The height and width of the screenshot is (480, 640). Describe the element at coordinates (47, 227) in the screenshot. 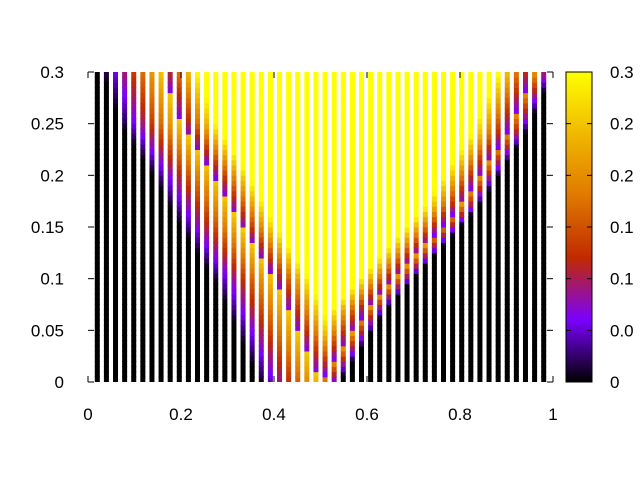

I see `y-tick-label: 0.15` at that location.